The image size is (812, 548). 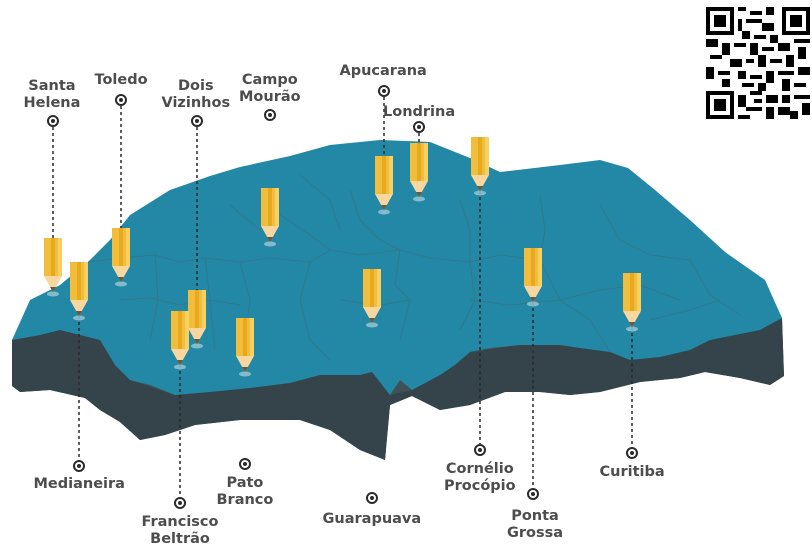 I want to click on city-label-londrina: Londrina, so click(x=419, y=112).